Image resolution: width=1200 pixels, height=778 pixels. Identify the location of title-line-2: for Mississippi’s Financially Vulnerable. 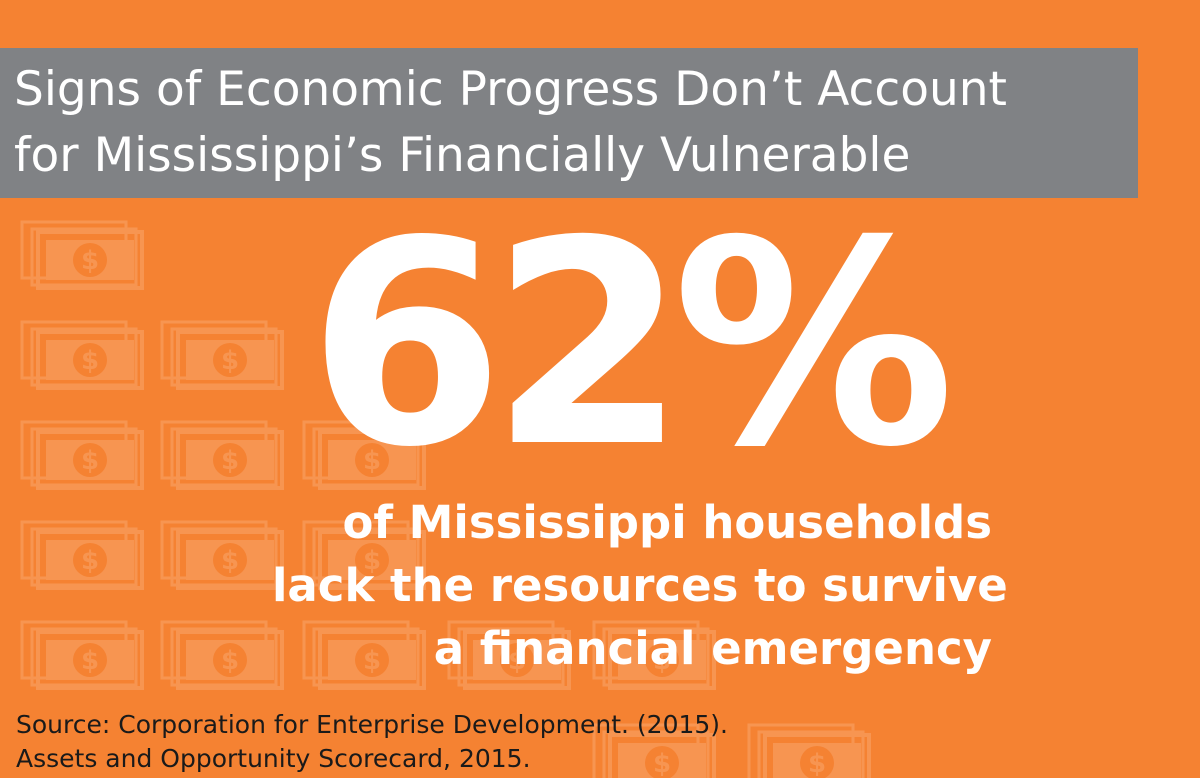
(462, 155).